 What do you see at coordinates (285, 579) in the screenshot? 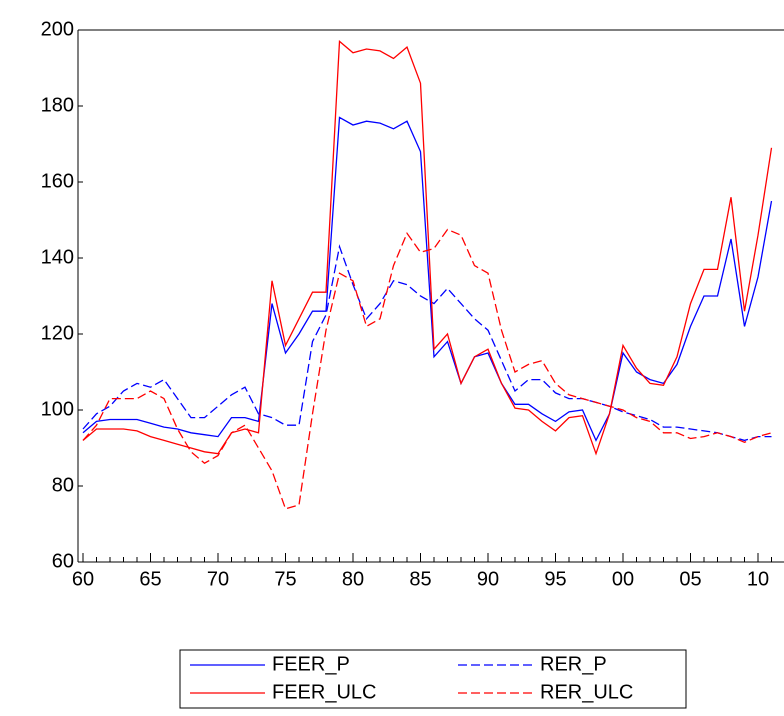
I see `x-tick-label: 75` at bounding box center [285, 579].